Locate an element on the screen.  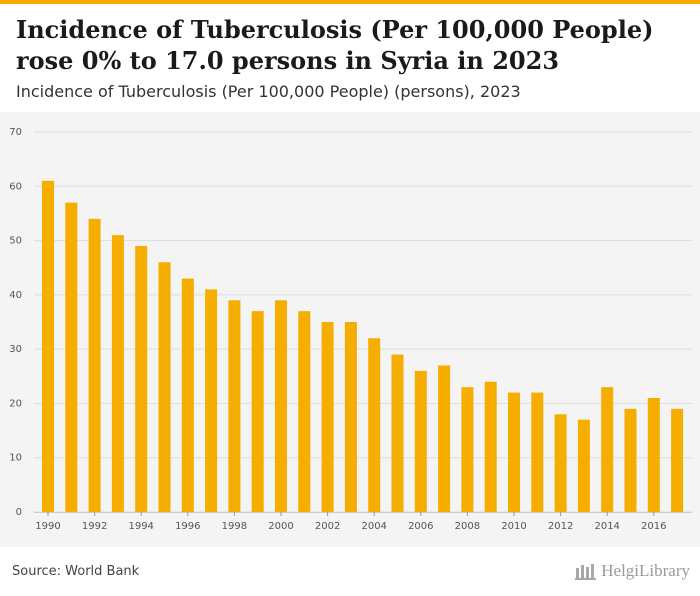
y-tick-label: 30 is located at coordinates (15, 349).